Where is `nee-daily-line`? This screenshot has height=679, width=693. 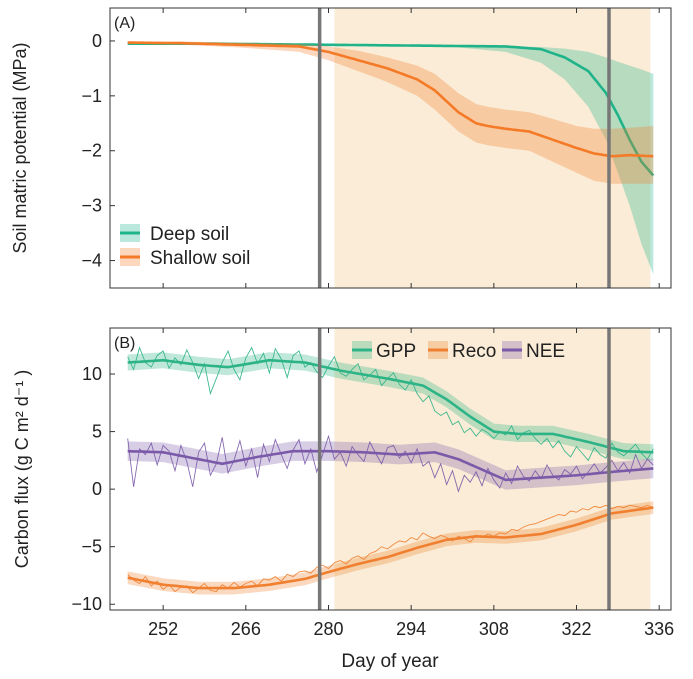 nee-daily-line is located at coordinates (390, 463).